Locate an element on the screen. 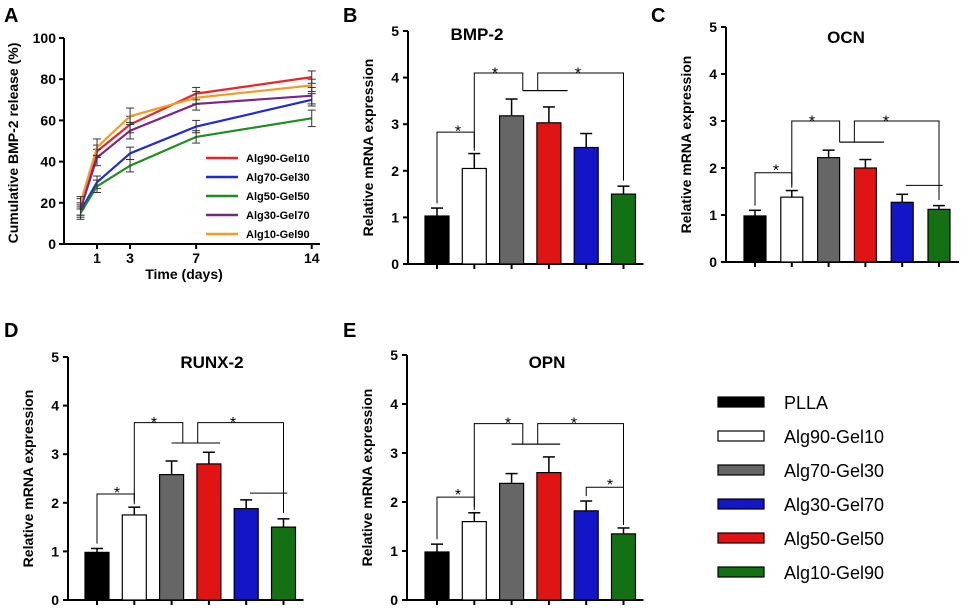  y-tick-label: 80 is located at coordinates (48, 79).